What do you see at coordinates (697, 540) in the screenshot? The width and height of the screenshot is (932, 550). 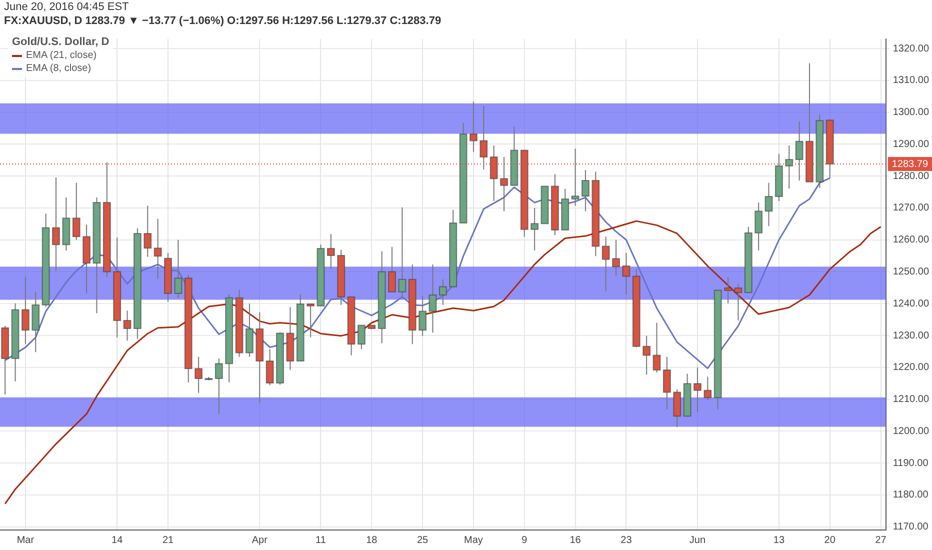 I see `x-tick-label: Jun` at bounding box center [697, 540].